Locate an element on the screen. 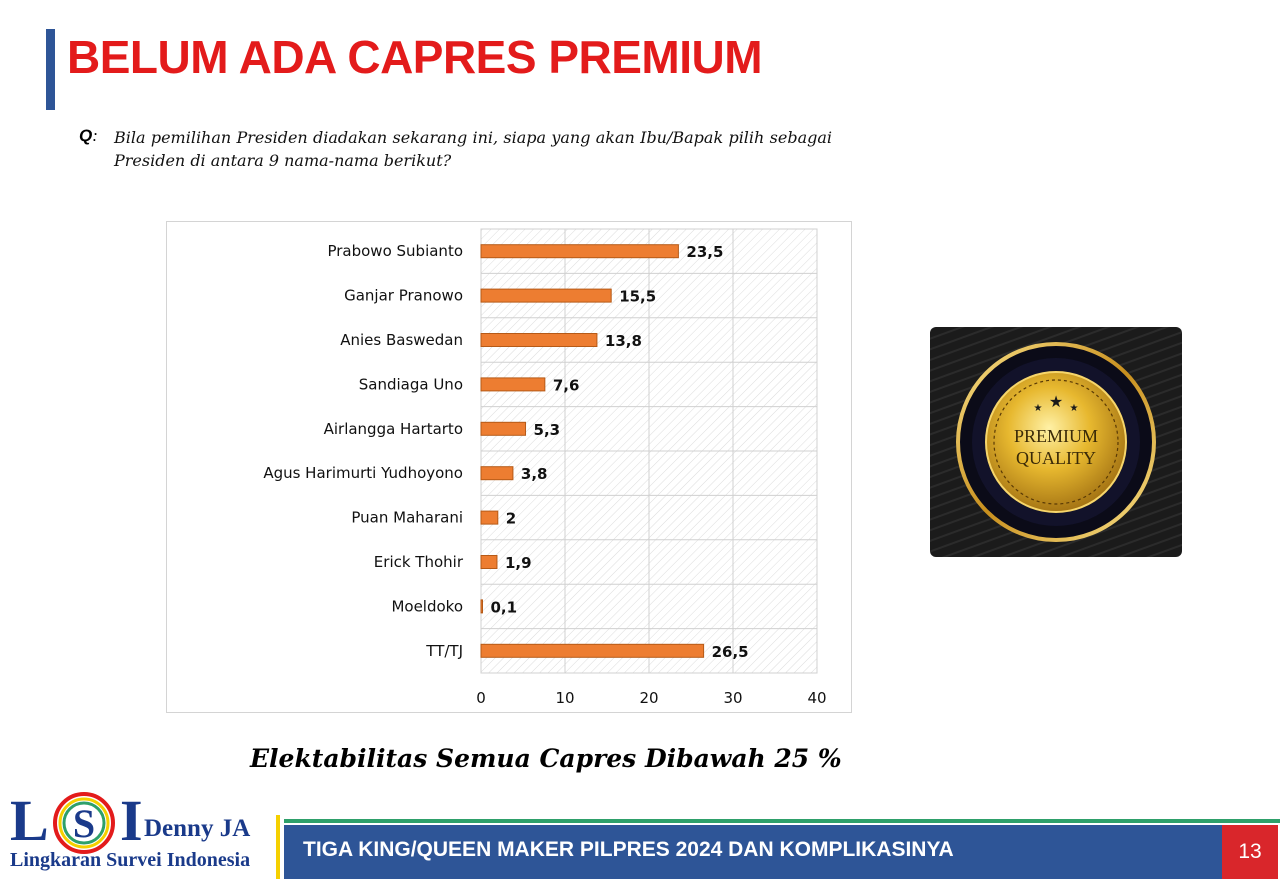 This screenshot has height=886, width=1280. logo-letter-i: I is located at coordinates (131, 820).